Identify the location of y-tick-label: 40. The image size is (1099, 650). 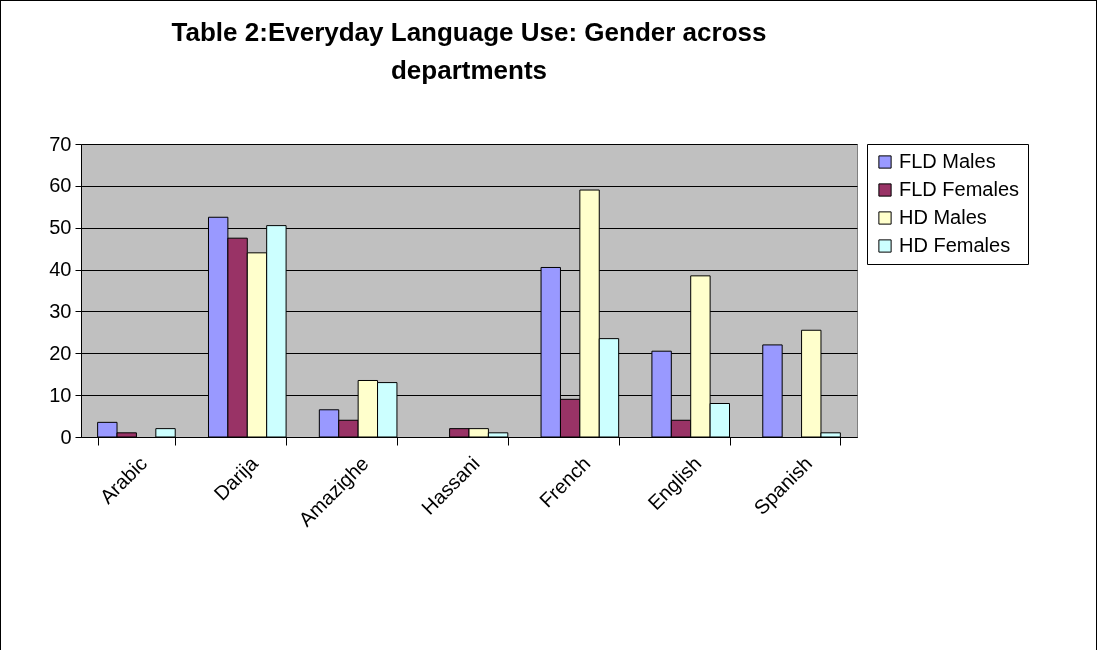
(60, 269).